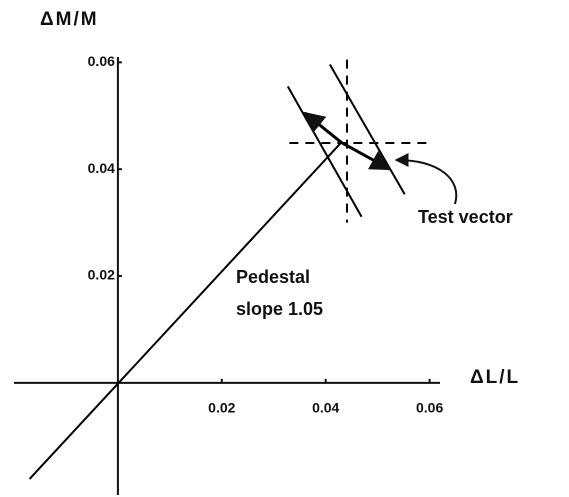  I want to click on annotation: slope 1.05, so click(279, 309).